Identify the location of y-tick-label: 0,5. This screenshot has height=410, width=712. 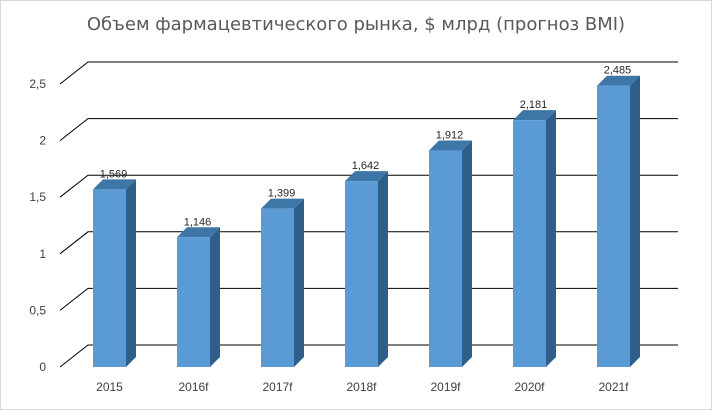
(37, 310).